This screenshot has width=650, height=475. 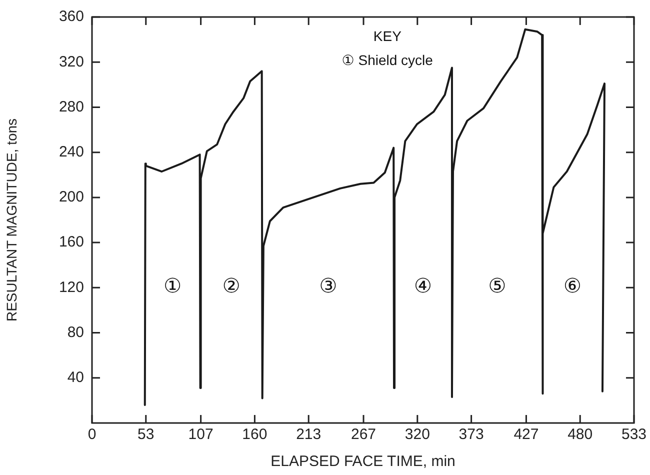 I want to click on x-tick-label: 373, so click(x=471, y=435).